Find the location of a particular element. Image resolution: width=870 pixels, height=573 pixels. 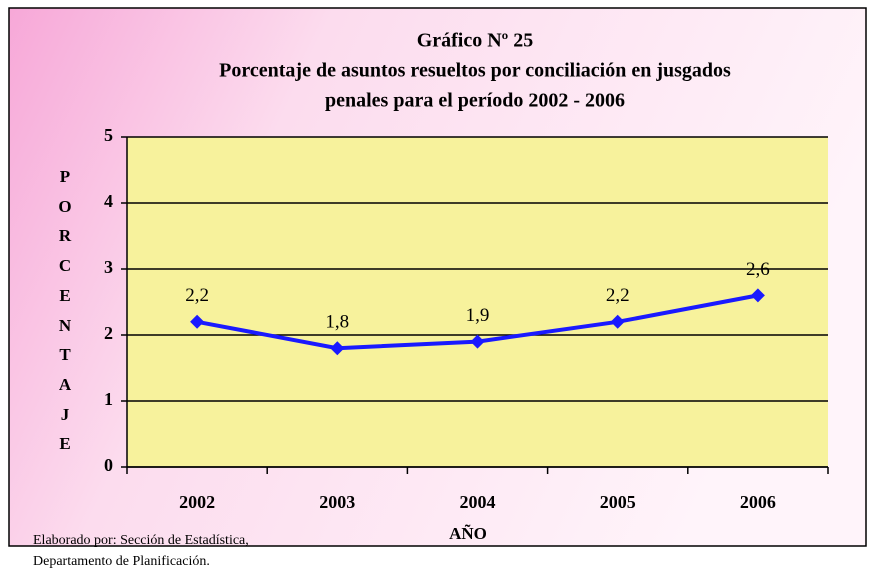

chart-title: Gráfico Nº 25 is located at coordinates (475, 41).